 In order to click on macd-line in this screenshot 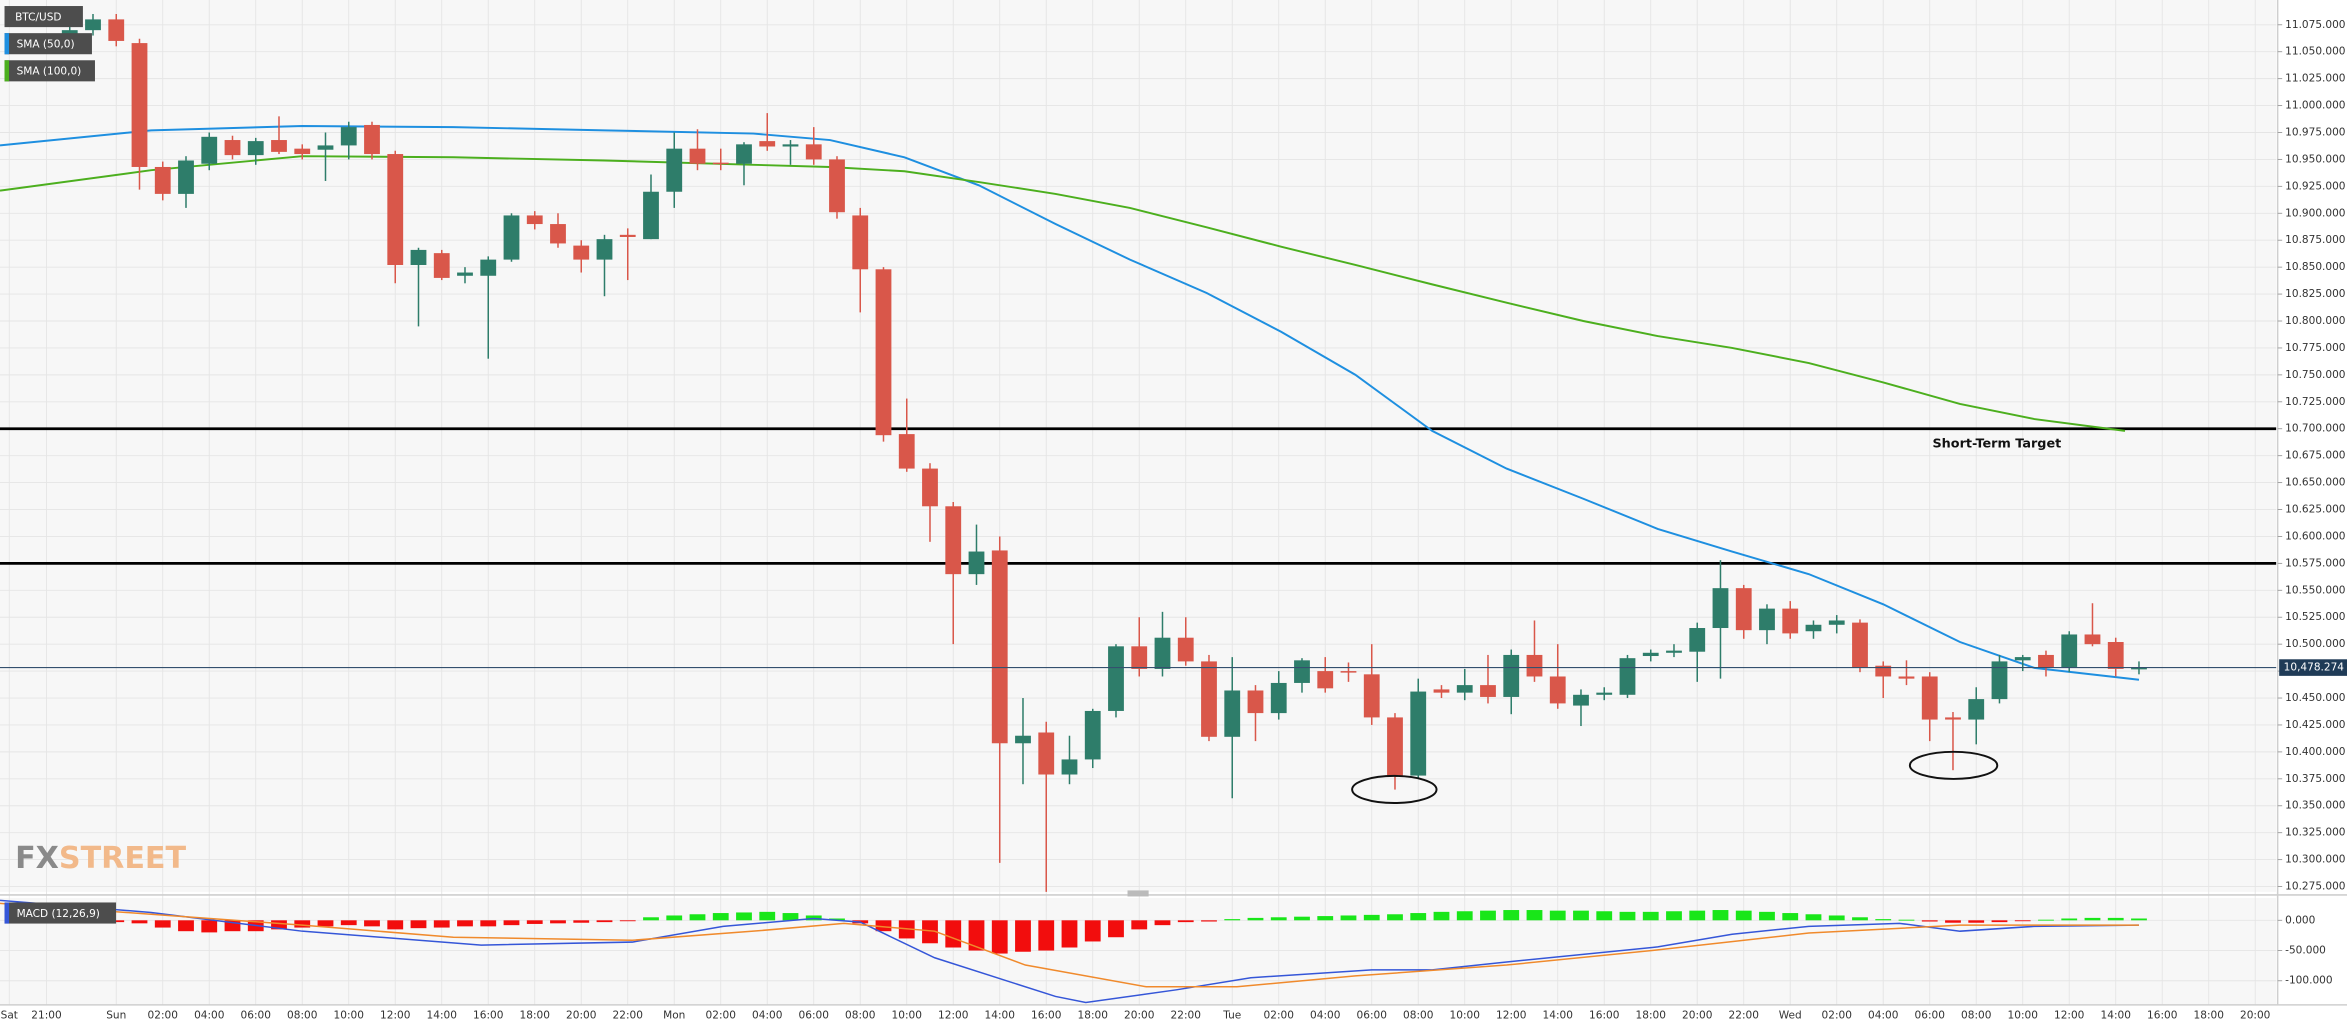, I will do `click(1069, 945)`.